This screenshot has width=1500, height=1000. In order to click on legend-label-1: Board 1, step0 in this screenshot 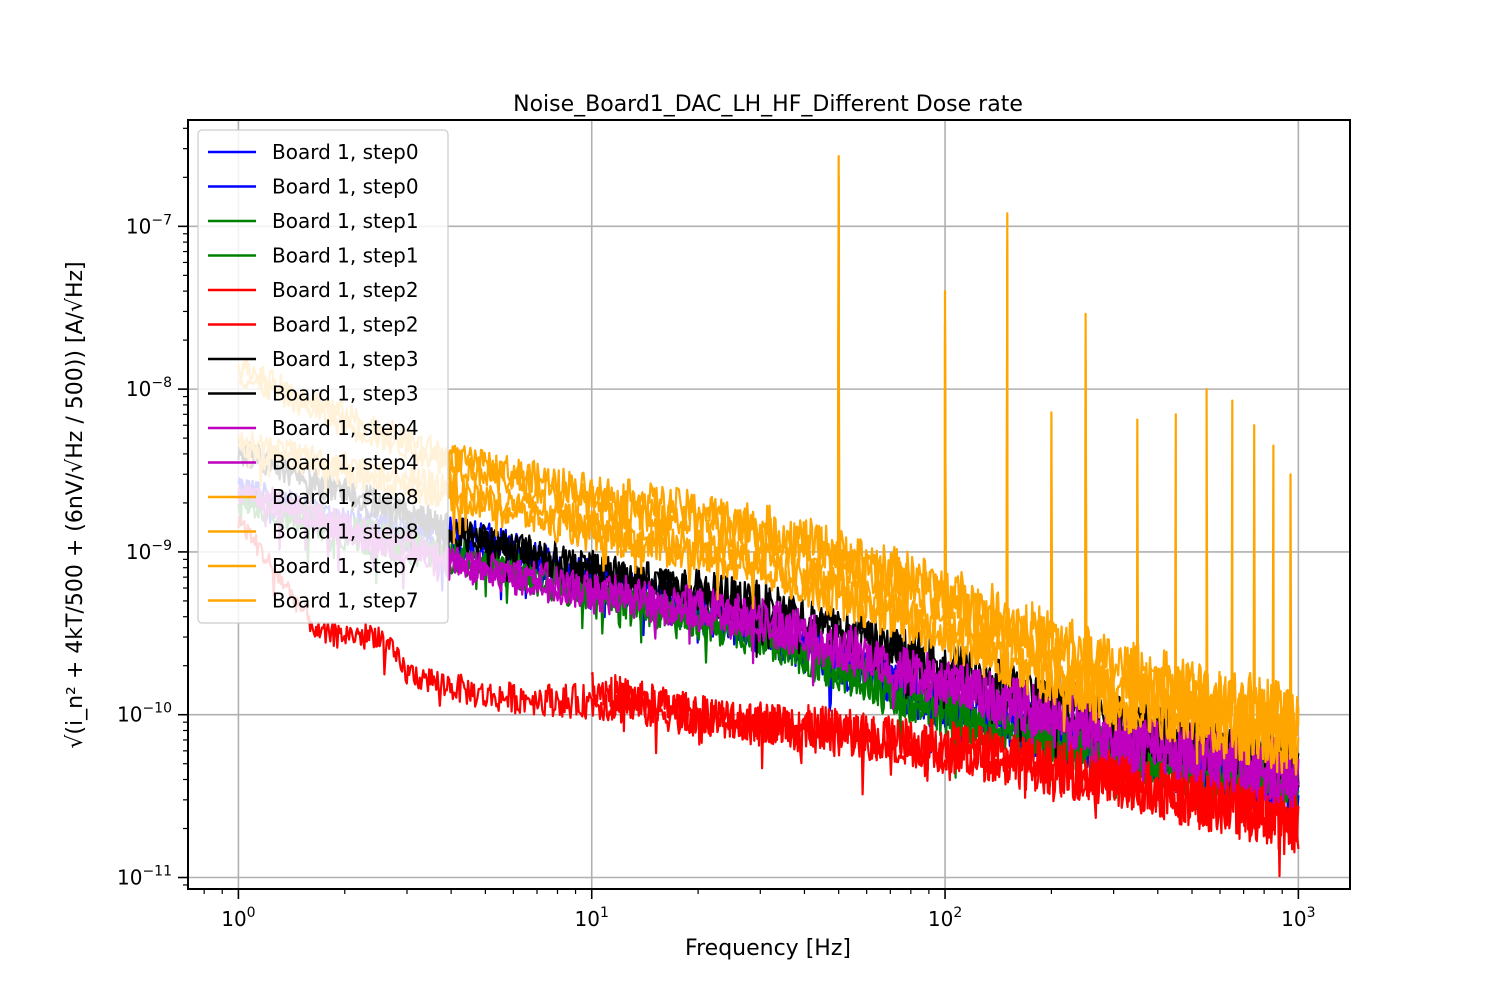, I will do `click(345, 187)`.